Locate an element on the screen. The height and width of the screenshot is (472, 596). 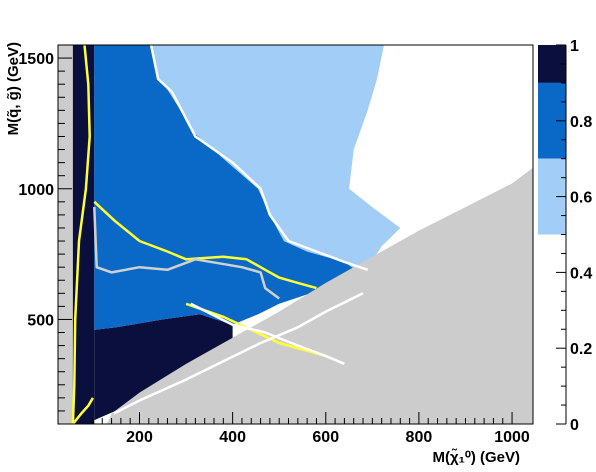
y-axis-label: M(q̃, g̃) (GeV) is located at coordinates (13, 88).